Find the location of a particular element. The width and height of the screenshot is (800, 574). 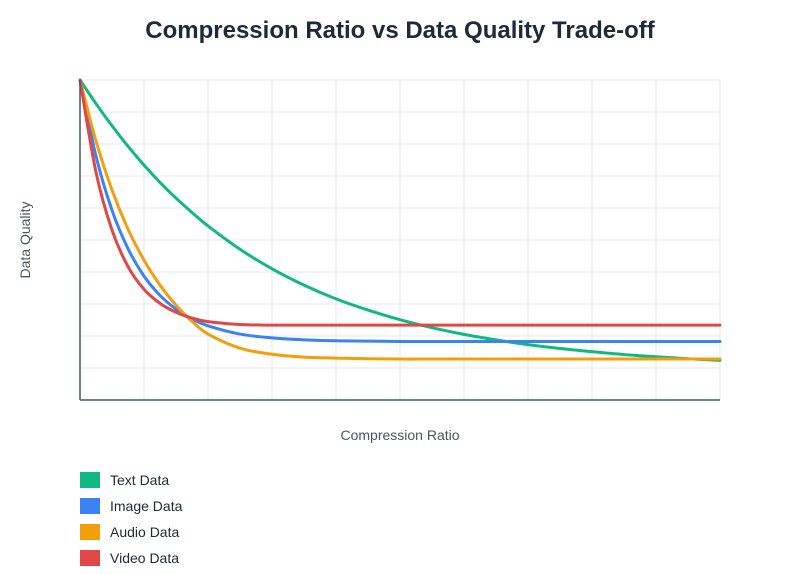

legend-item-image-data: Image Data is located at coordinates (131, 506).